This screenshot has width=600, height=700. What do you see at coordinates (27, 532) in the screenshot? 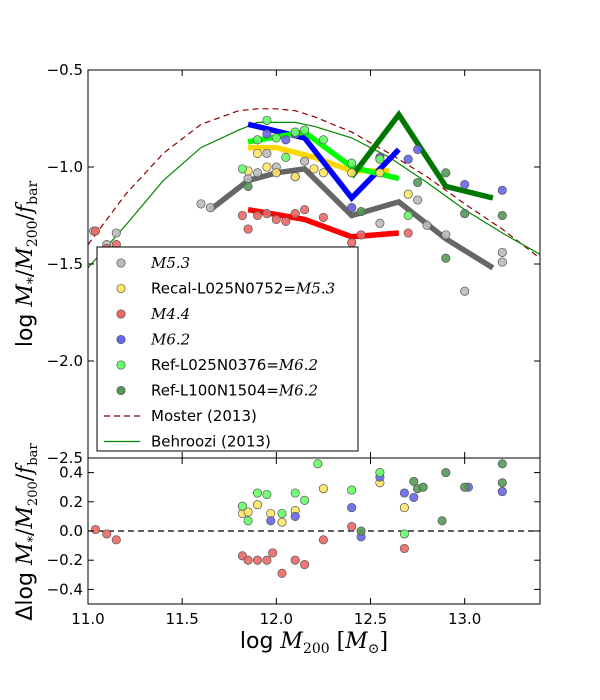
I see `y-axis-label-residual: Δlog M*/M200/fbar` at bounding box center [27, 532].